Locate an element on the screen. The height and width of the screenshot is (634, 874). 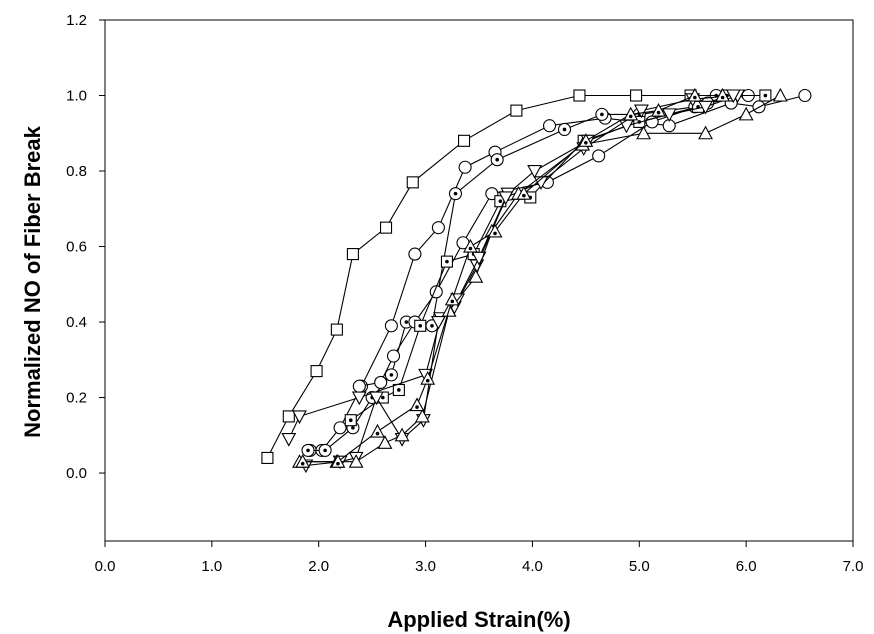
x-tick-label: 1.0 is located at coordinates (211, 566).